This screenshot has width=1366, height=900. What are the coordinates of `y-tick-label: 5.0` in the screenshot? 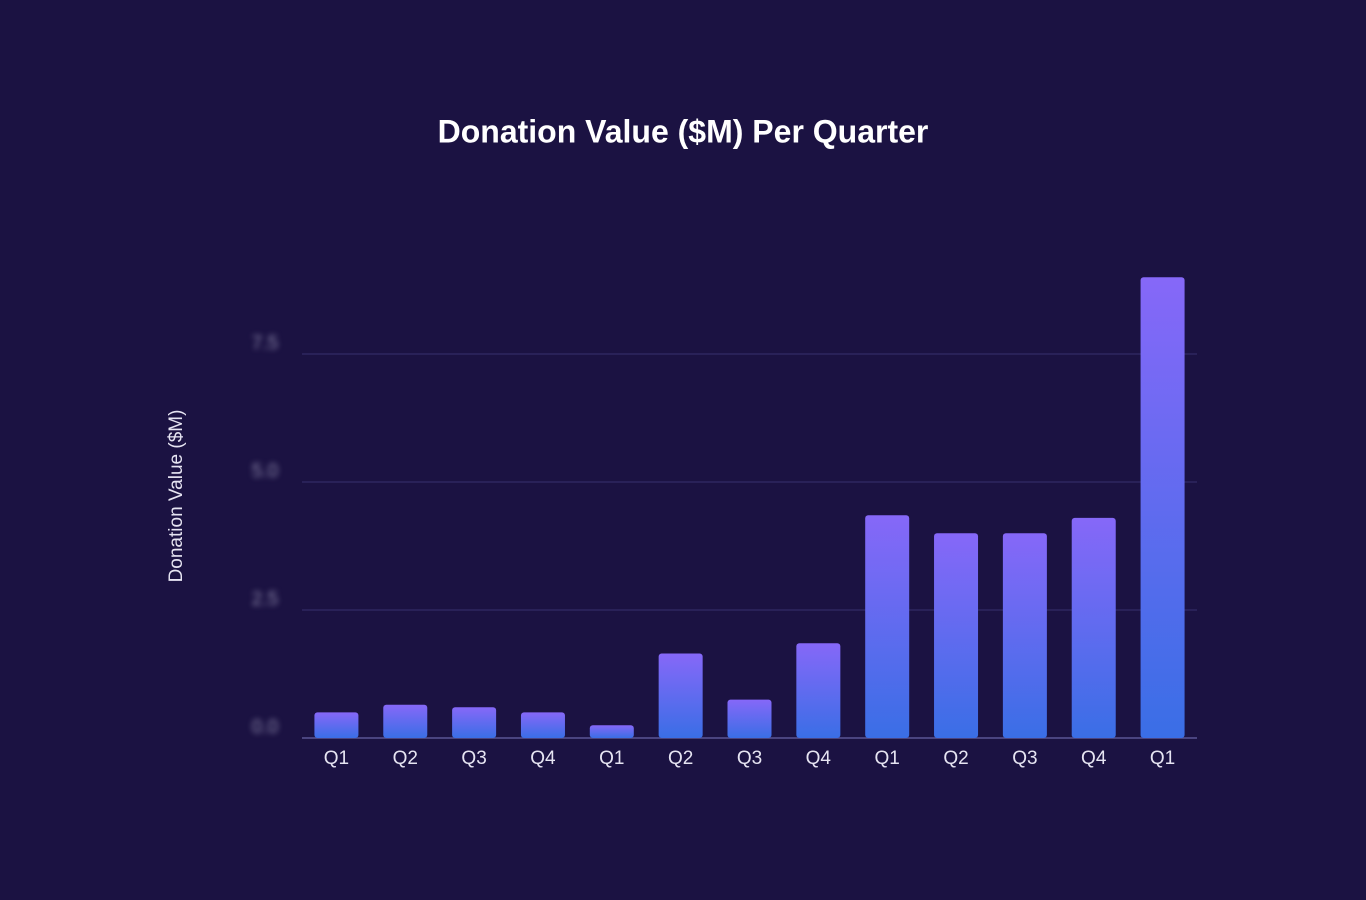 It's located at (265, 471).